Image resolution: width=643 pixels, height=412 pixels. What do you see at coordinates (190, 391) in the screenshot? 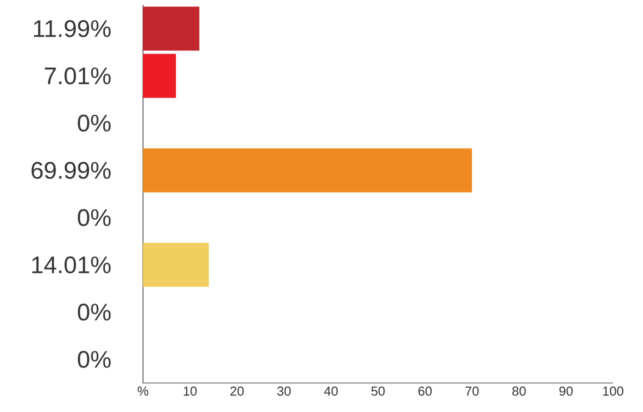
I see `x-tick-label: 10` at bounding box center [190, 391].